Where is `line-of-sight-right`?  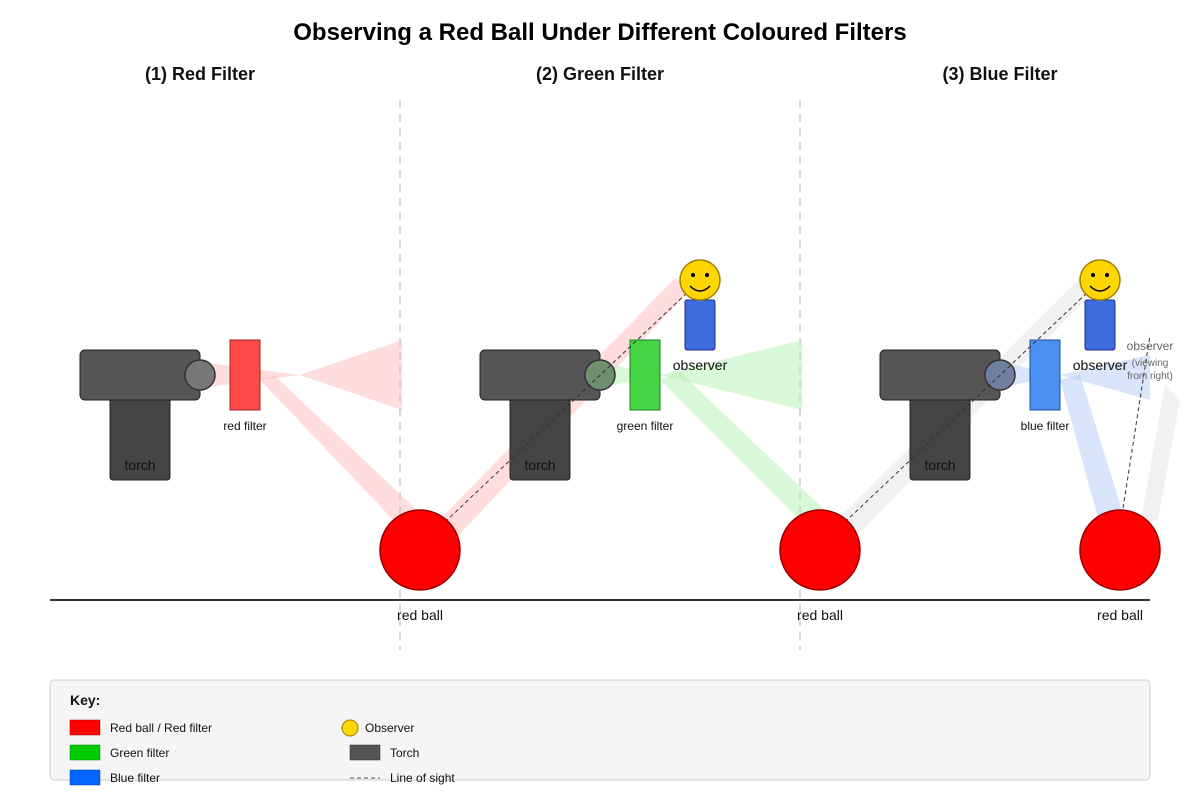
line-of-sight-right is located at coordinates (1136, 425).